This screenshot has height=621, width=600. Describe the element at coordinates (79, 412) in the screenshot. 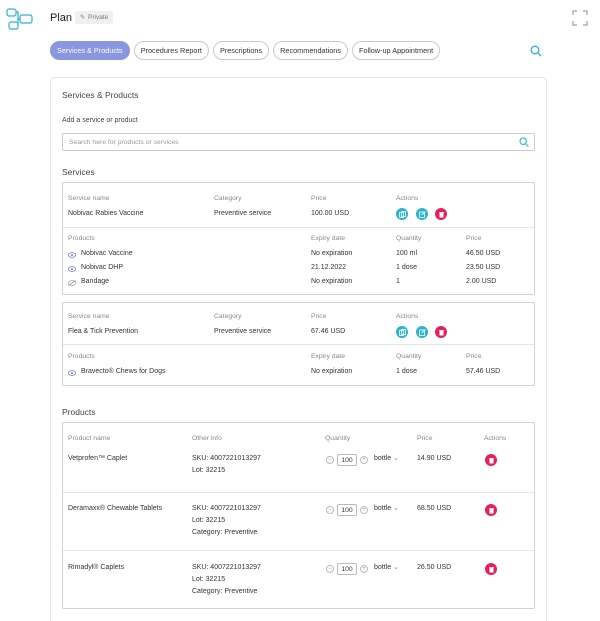

I see `products-heading: Products` at that location.